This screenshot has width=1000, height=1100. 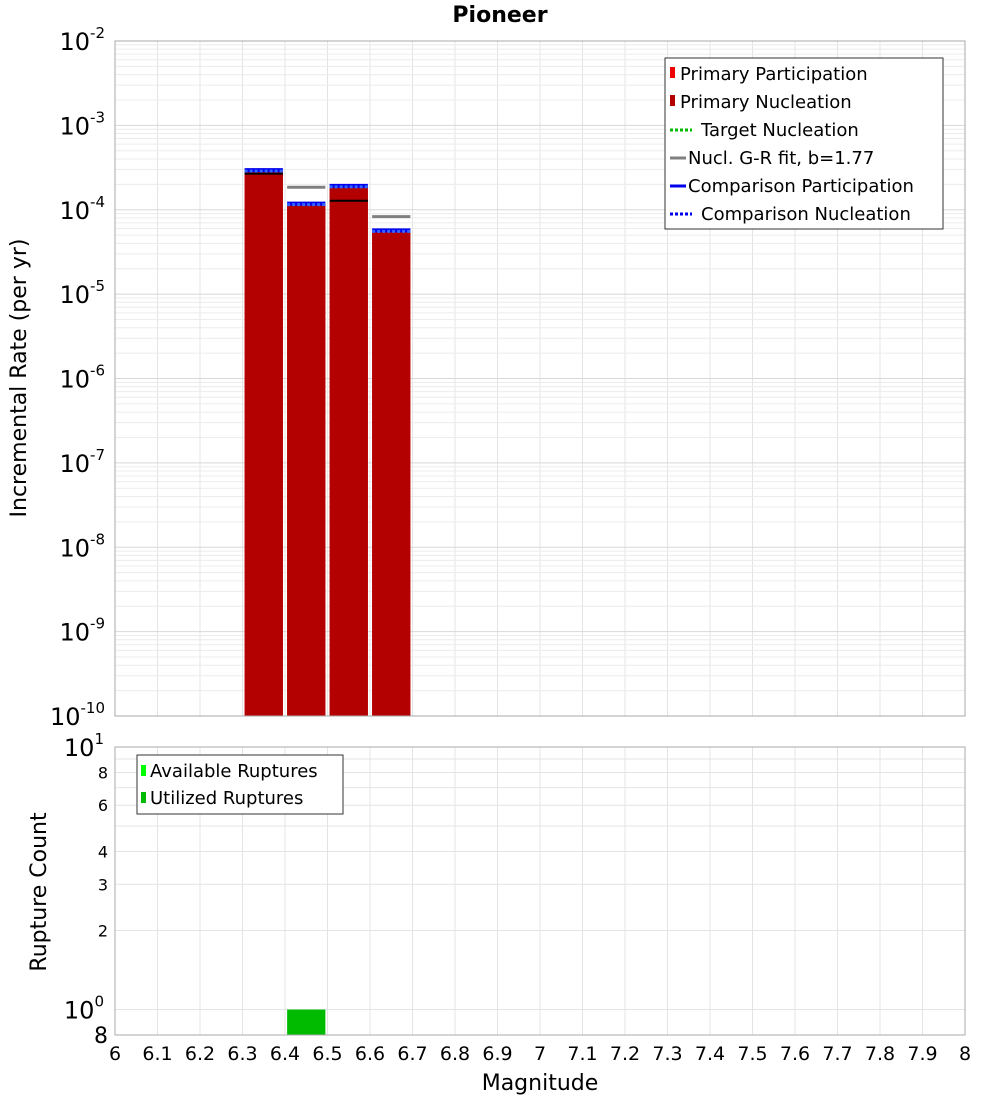 I want to click on top-lines, so click(x=327, y=200).